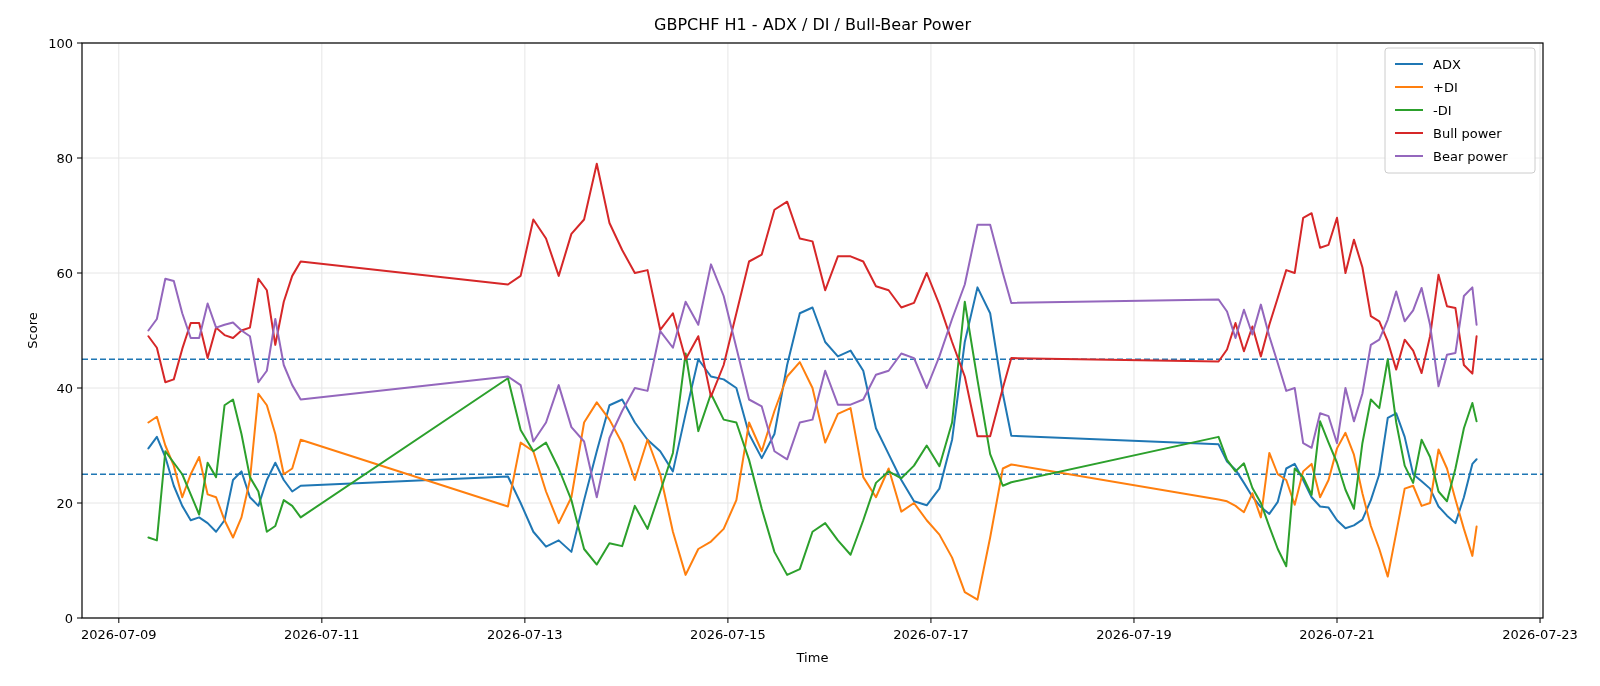 The image size is (1600, 686). What do you see at coordinates (813, 24) in the screenshot?
I see `chart-title: GBPCHF H1 - ADX / DI / Bull-Bear Power` at bounding box center [813, 24].